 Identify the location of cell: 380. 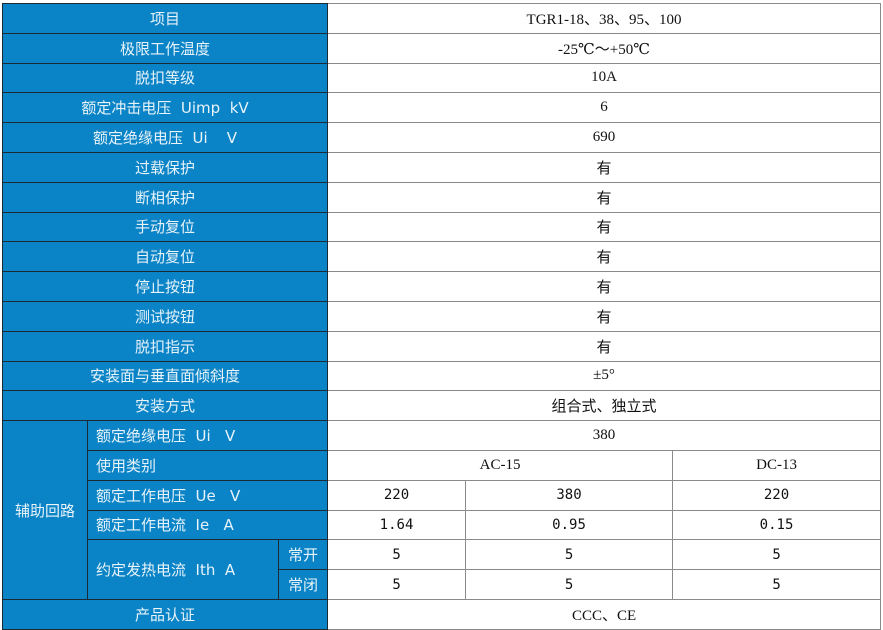
(569, 495).